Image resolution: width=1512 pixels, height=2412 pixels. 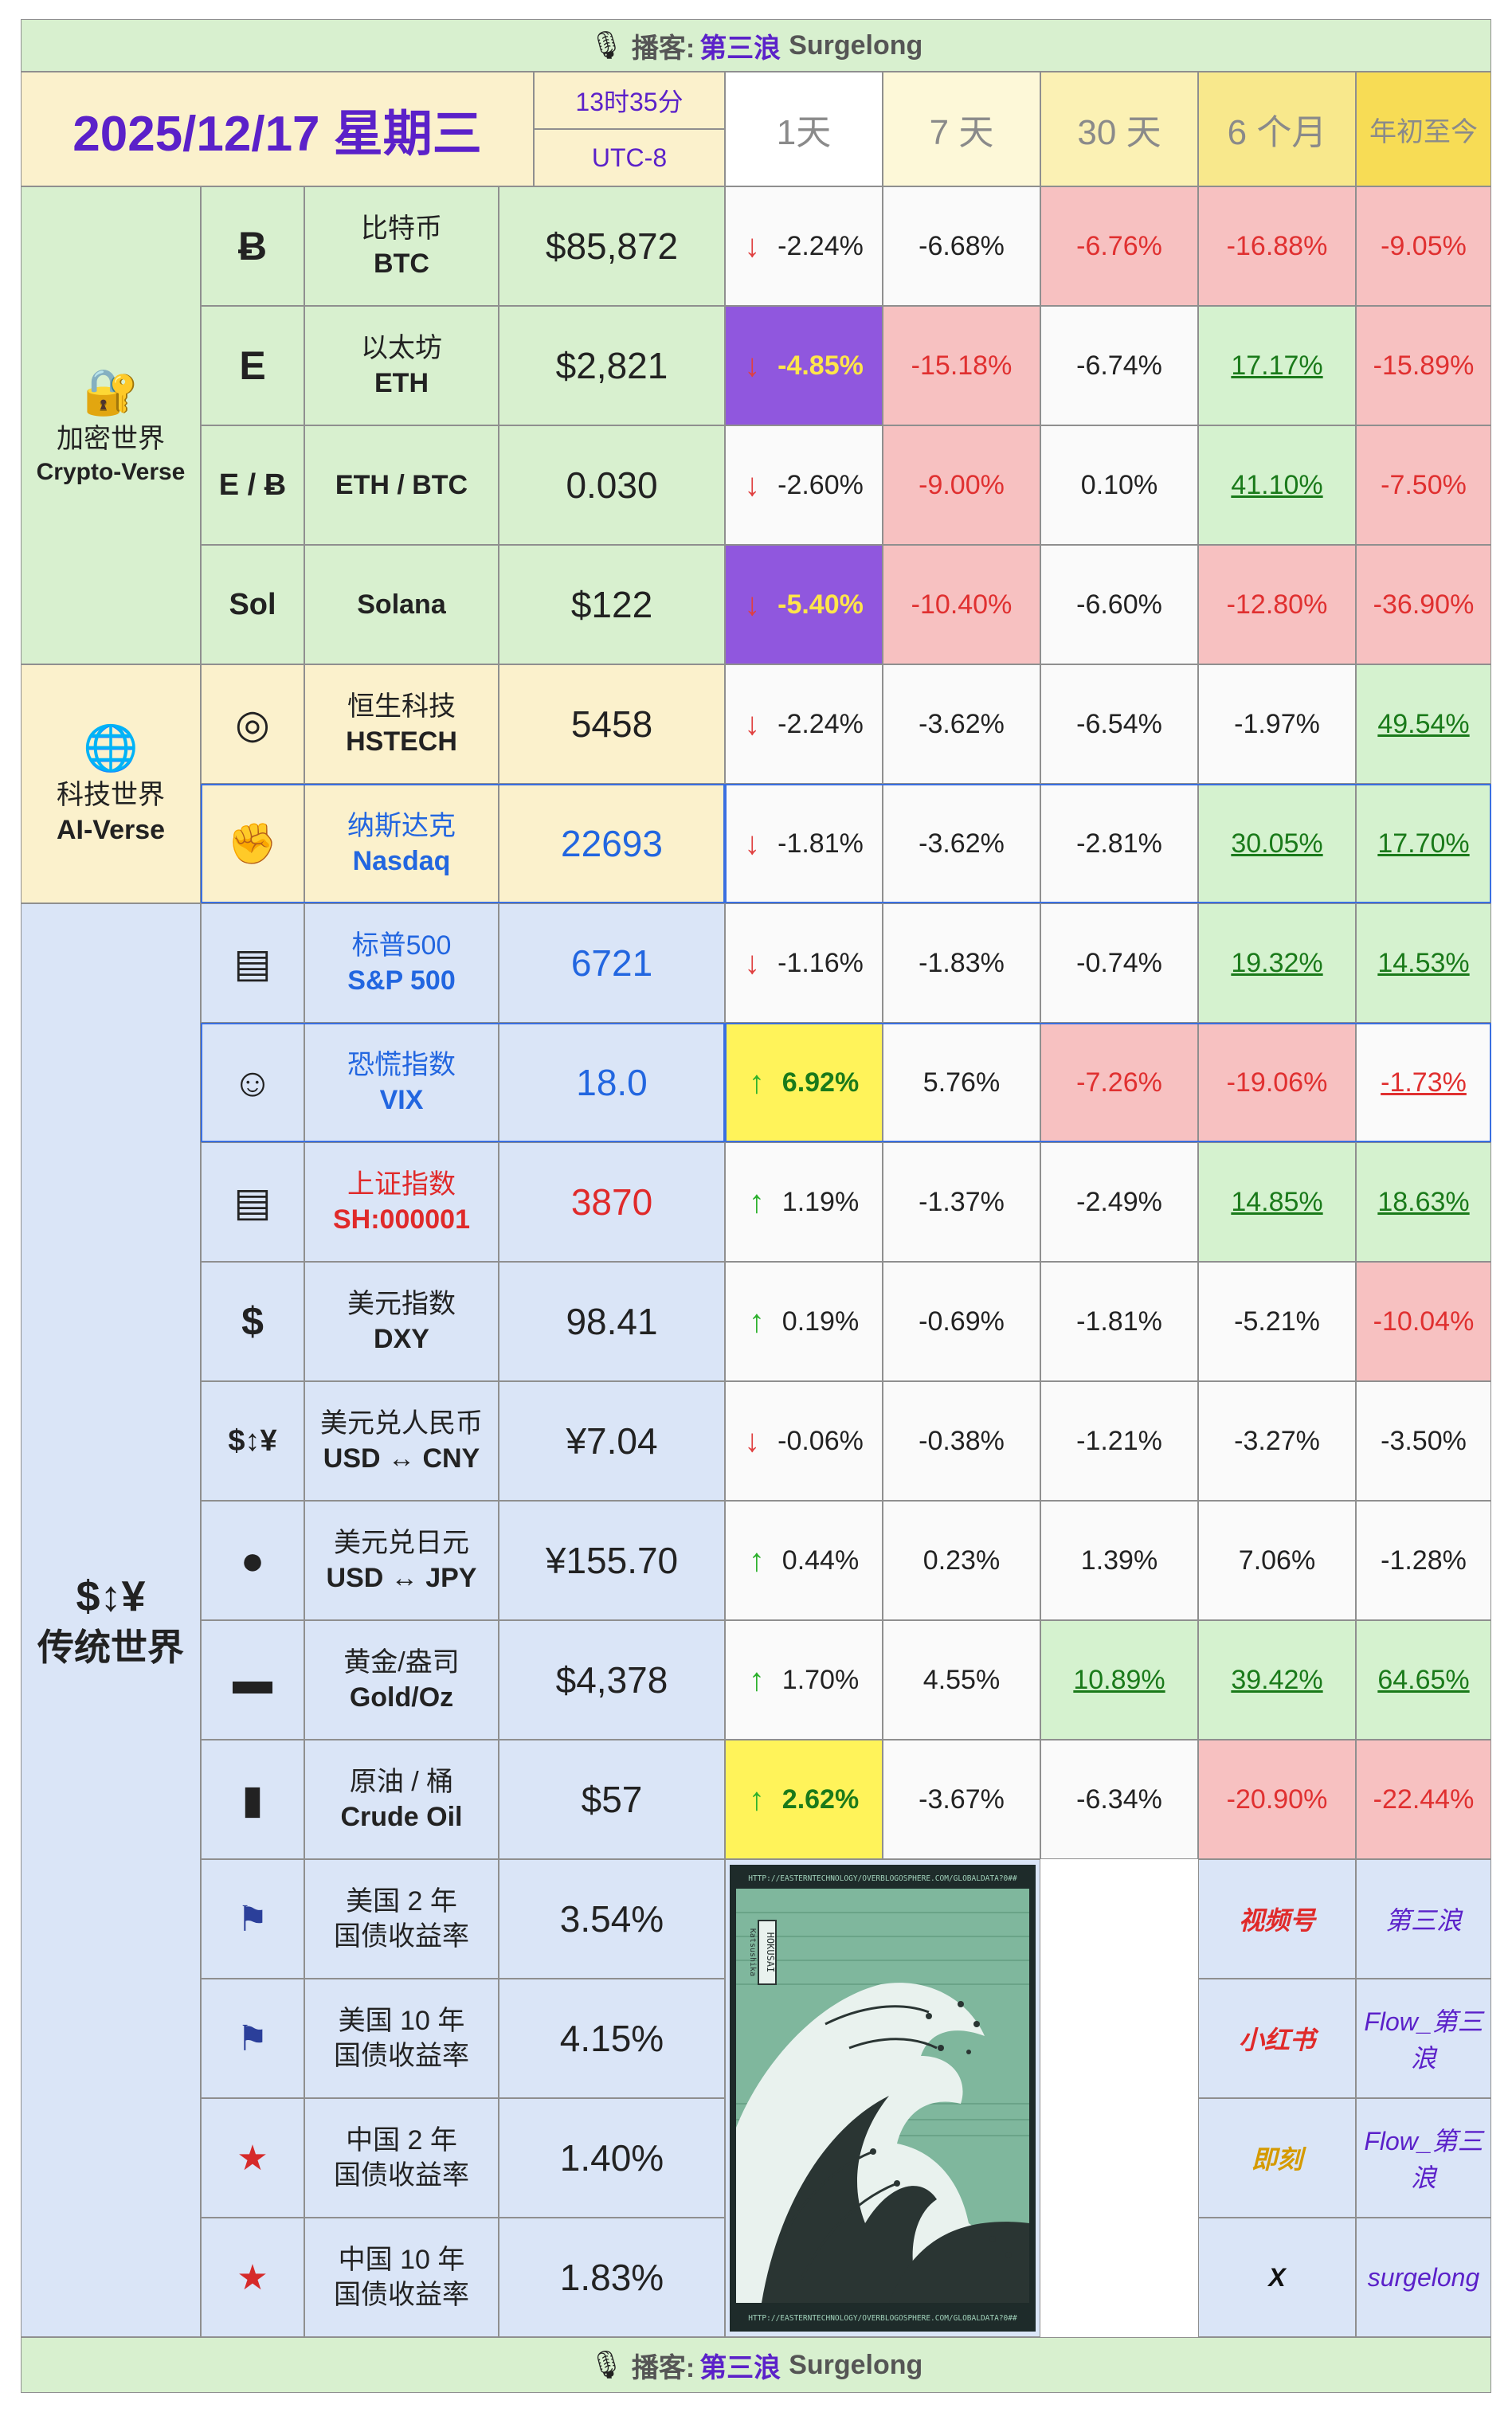 What do you see at coordinates (401, 1919) in the screenshot?
I see `bond-name: 美国 2 年国债收益率` at bounding box center [401, 1919].